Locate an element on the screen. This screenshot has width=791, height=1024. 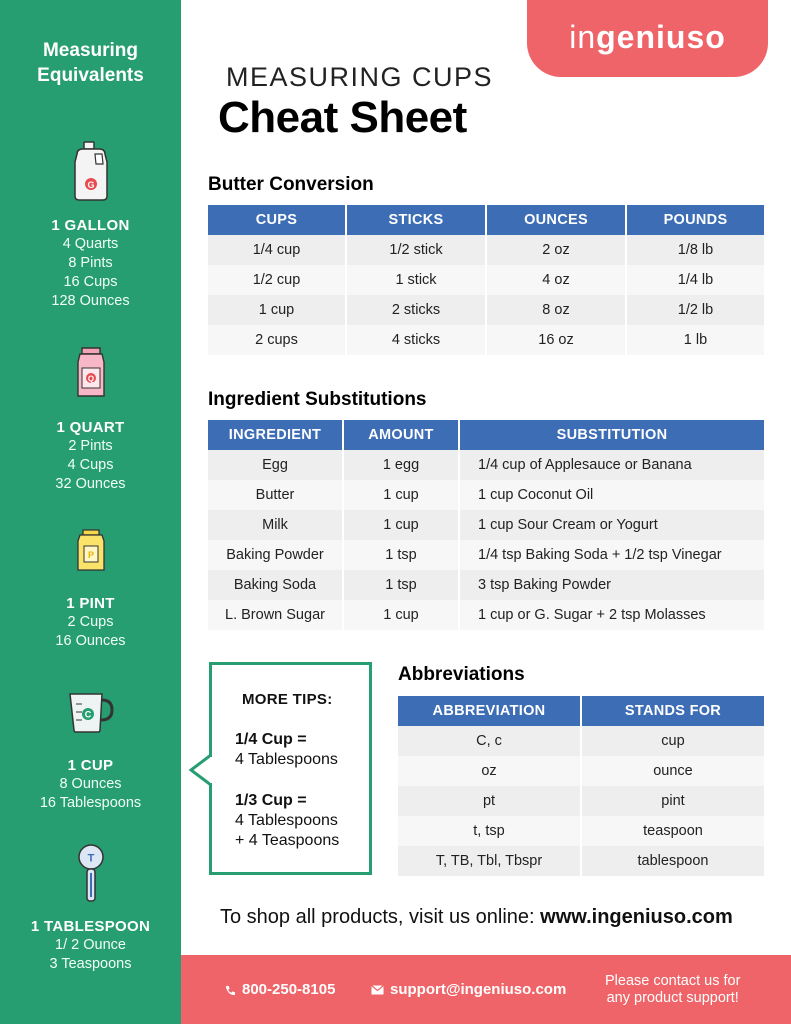
page-subtitle: MEASURING CUPS is located at coordinates (360, 77).